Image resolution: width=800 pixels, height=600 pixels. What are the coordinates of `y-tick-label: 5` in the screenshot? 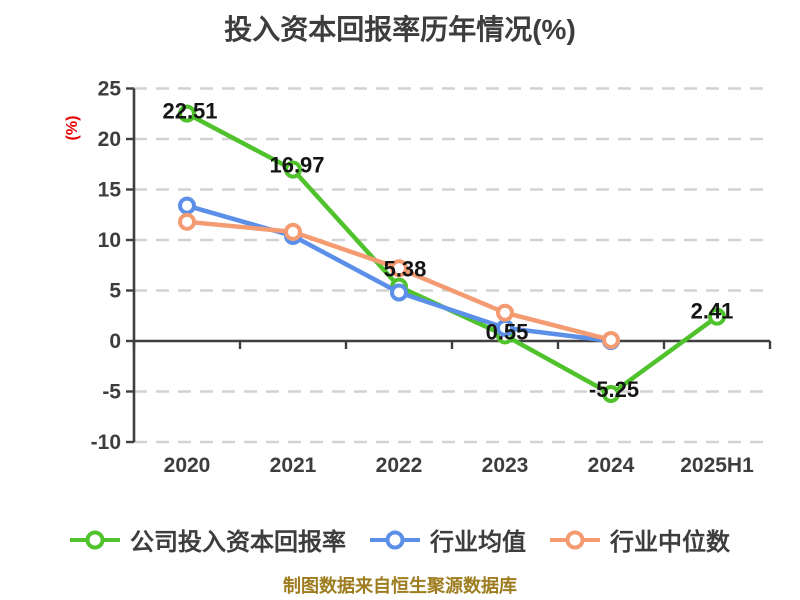 It's located at (115, 291).